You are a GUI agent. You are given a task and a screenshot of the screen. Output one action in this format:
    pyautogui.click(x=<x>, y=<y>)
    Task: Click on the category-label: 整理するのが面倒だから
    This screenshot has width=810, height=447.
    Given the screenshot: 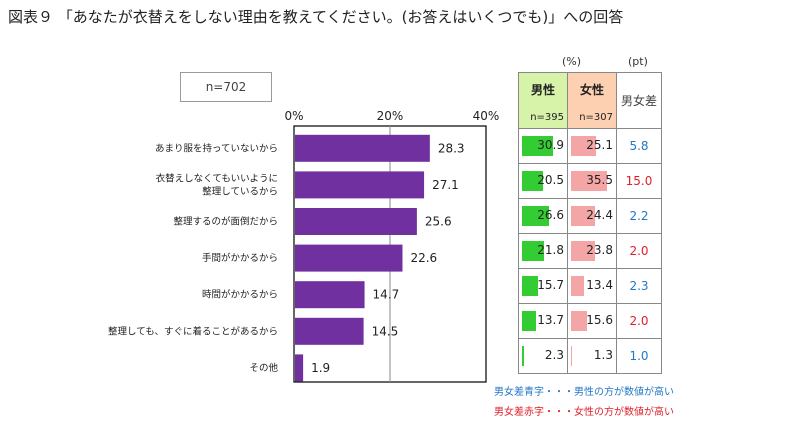 What is the action you would take?
    pyautogui.click(x=225, y=222)
    